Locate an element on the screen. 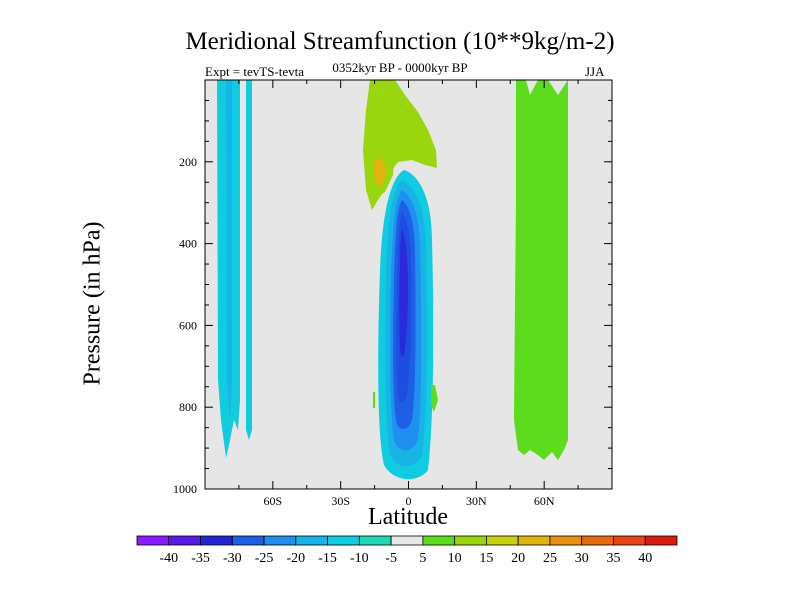 The height and width of the screenshot is (600, 800). chart-title: Meridional Streamfunction (10**9kg/m-2) is located at coordinates (400, 41).